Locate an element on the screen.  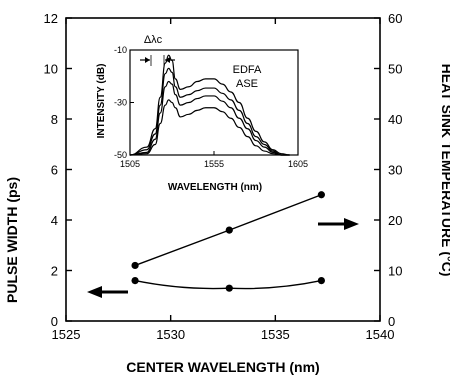
inset-y-tick-label: -10 is located at coordinates (120, 50).